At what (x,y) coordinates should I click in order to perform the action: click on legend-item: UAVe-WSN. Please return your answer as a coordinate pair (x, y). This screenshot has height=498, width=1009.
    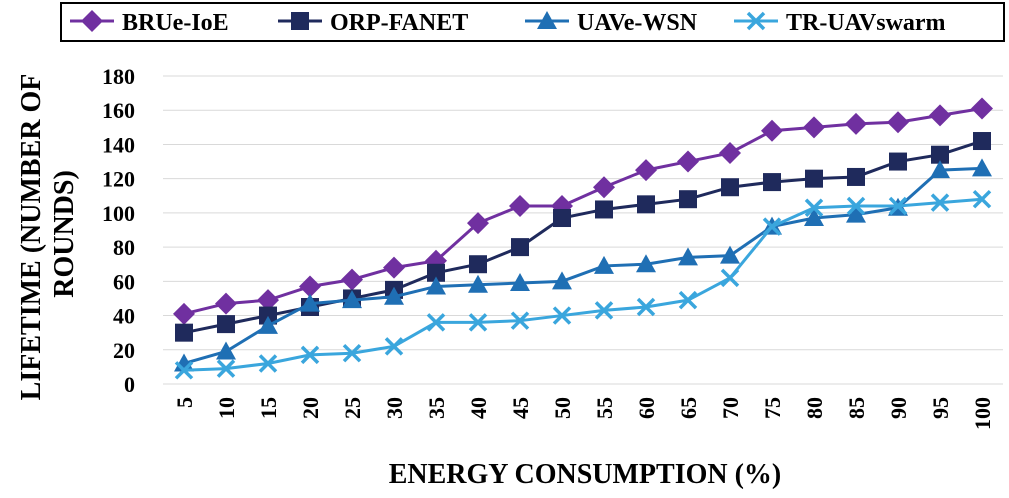
    Looking at the image, I should click on (611, 23).